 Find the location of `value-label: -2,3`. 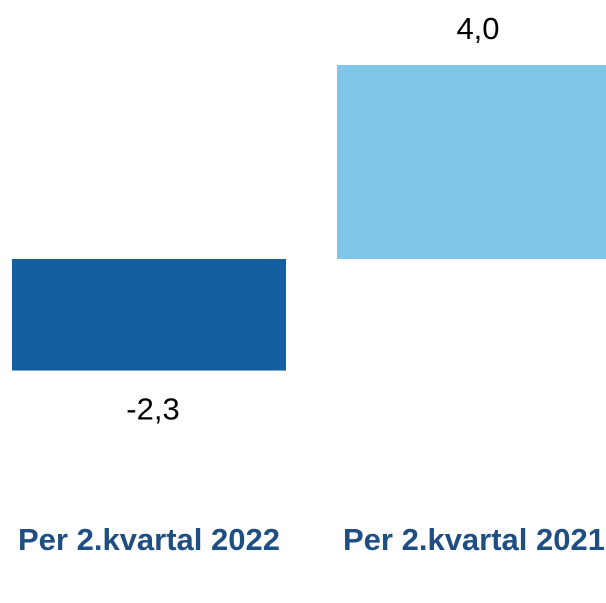

value-label: -2,3 is located at coordinates (152, 409).